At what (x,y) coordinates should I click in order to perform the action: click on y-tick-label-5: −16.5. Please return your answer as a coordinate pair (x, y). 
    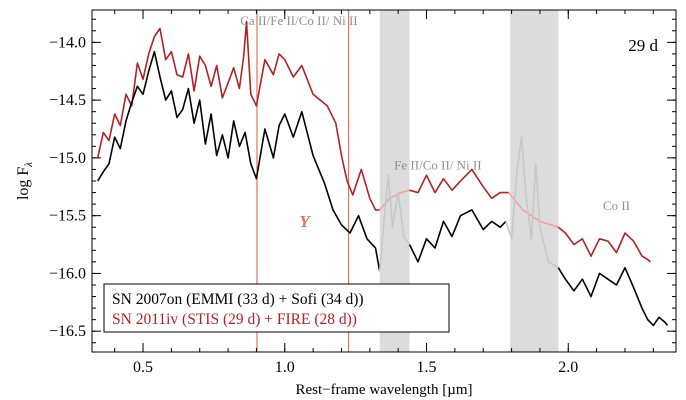
    Looking at the image, I should click on (67, 331).